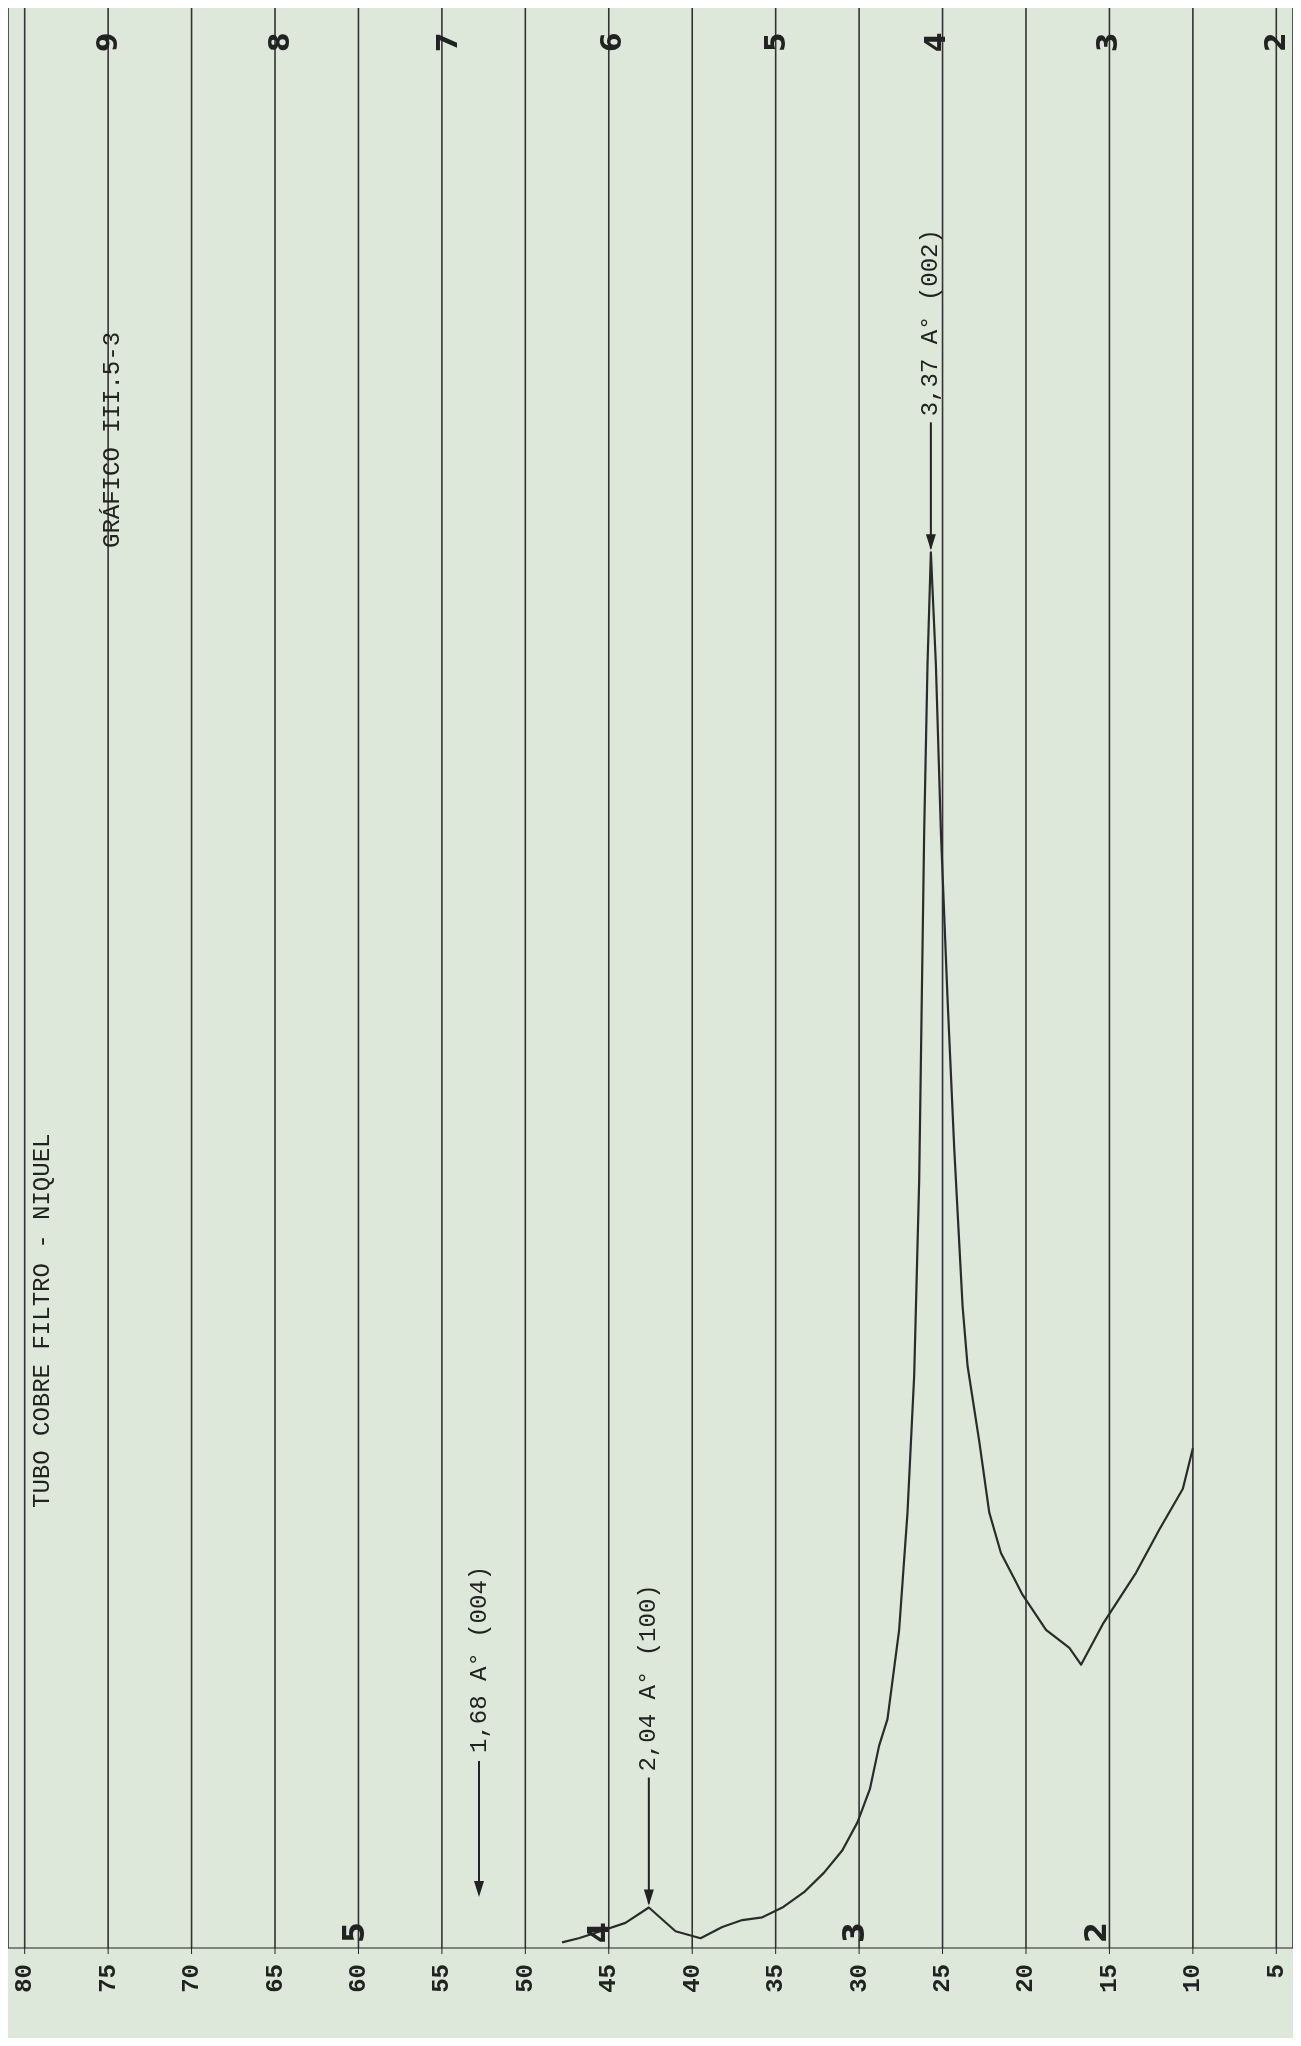 The image size is (1301, 2046). I want to click on text: 6, so click(611, 42).